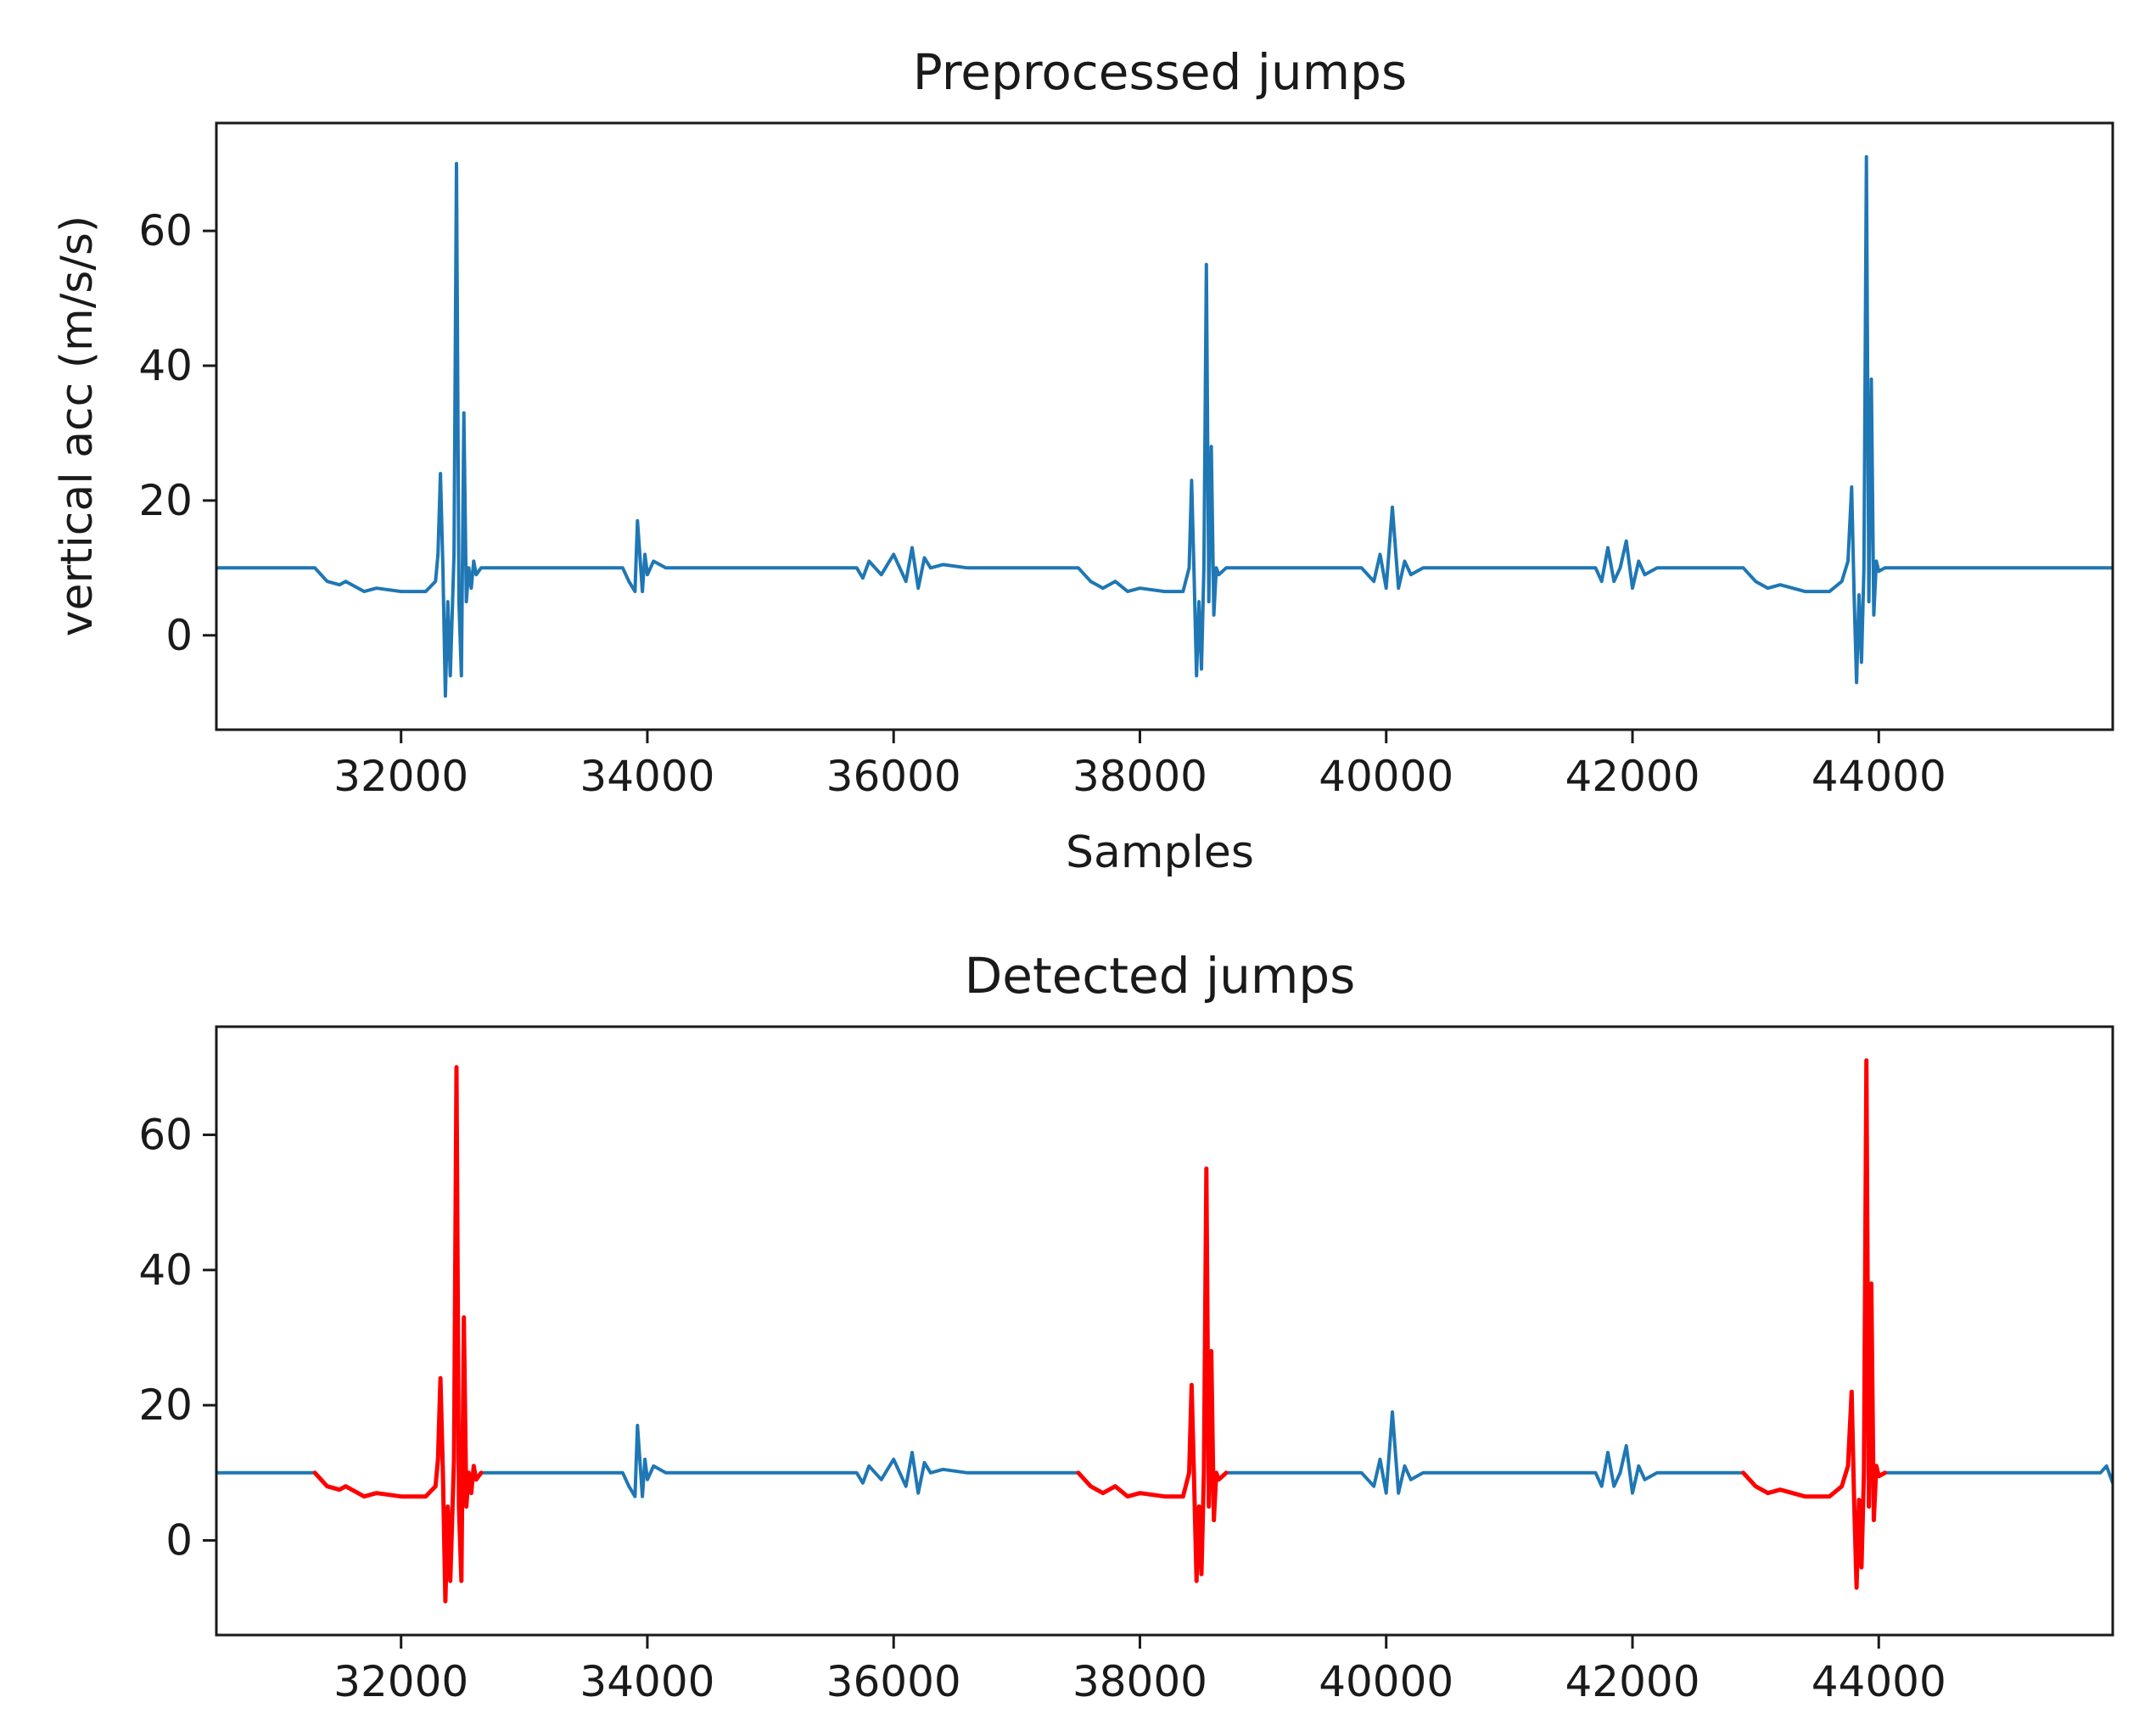 The width and height of the screenshot is (2156, 1736). Describe the element at coordinates (78, 426) in the screenshot. I see `y-axis-label: vertical acc (m/s/s)` at that location.